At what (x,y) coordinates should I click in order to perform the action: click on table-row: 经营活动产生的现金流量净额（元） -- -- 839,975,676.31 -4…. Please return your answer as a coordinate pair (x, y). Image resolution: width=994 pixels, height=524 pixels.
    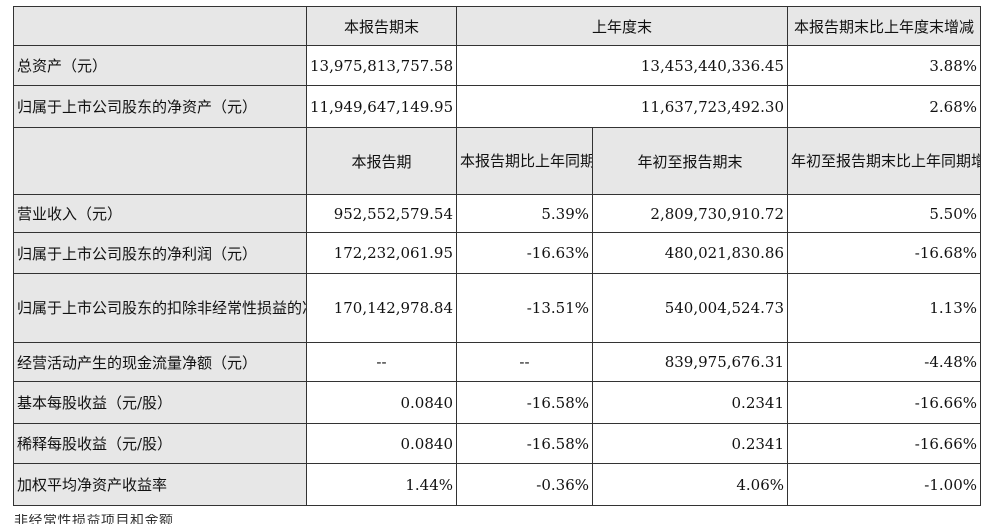
    Looking at the image, I should click on (497, 362).